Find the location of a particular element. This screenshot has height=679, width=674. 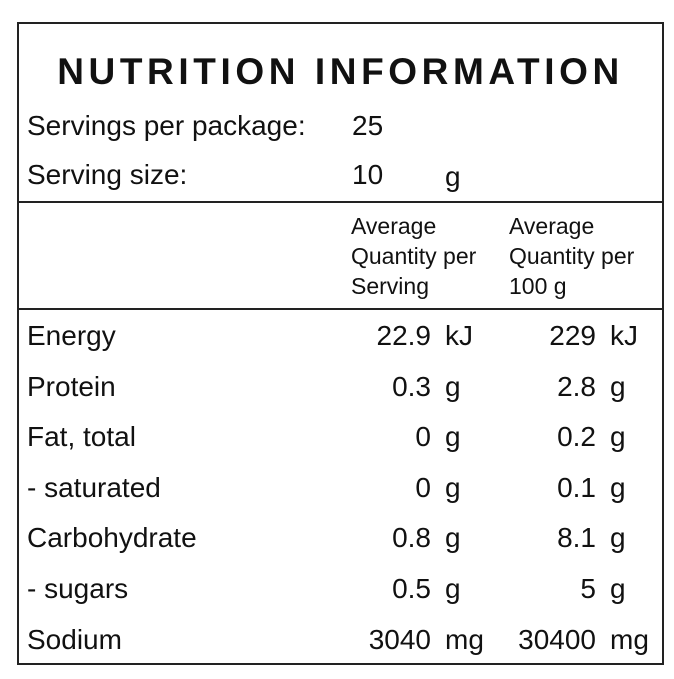

per-serving-value: 0.3 is located at coordinates (411, 386).